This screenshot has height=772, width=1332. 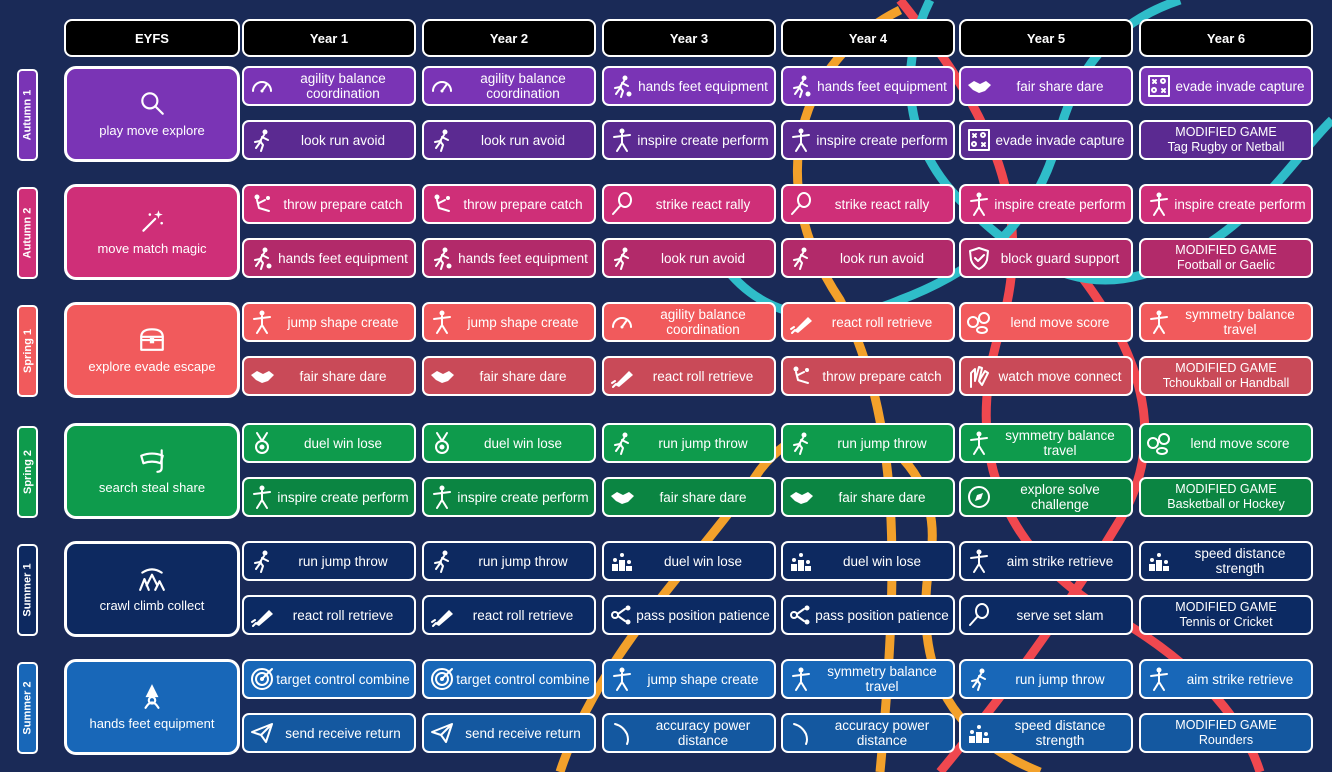 What do you see at coordinates (801, 561) in the screenshot?
I see `podium-icon` at bounding box center [801, 561].